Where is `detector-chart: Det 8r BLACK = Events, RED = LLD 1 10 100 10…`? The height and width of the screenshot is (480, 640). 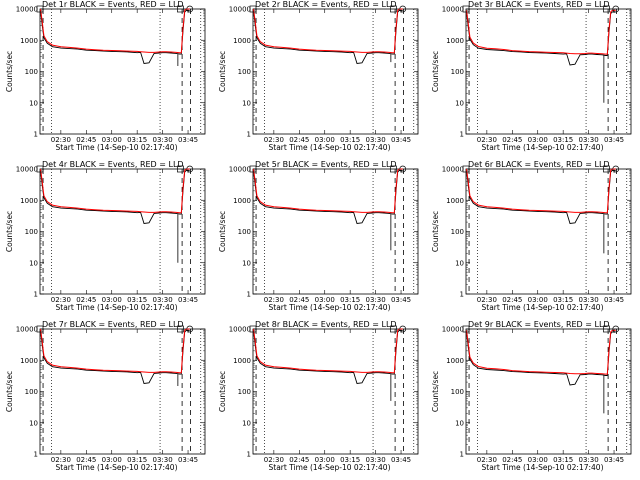
detector-chart: Det 8r BLACK = Events, RED = LLD 1 10 100 10… is located at coordinates (318, 396).